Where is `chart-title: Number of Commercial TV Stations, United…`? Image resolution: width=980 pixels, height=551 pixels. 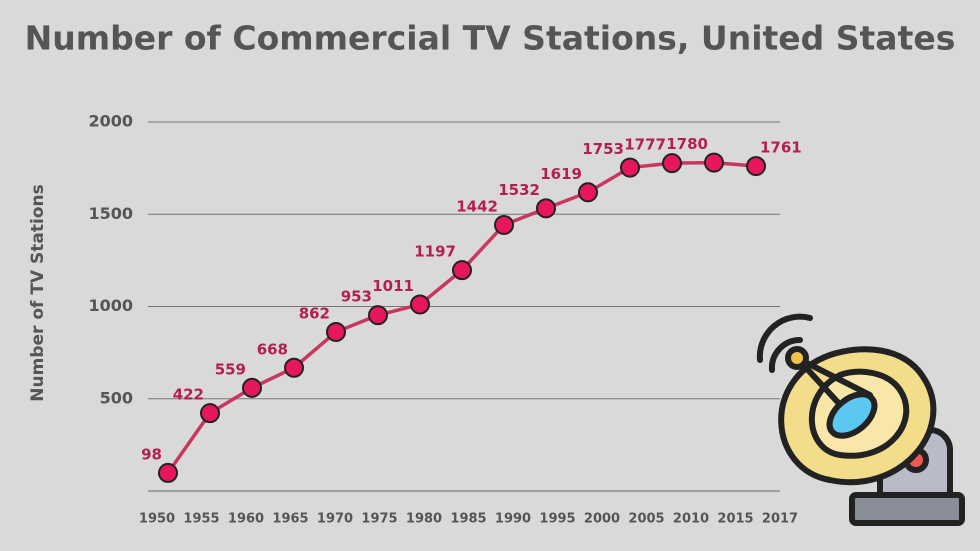 chart-title: Number of Commercial TV Stations, United… is located at coordinates (490, 38).